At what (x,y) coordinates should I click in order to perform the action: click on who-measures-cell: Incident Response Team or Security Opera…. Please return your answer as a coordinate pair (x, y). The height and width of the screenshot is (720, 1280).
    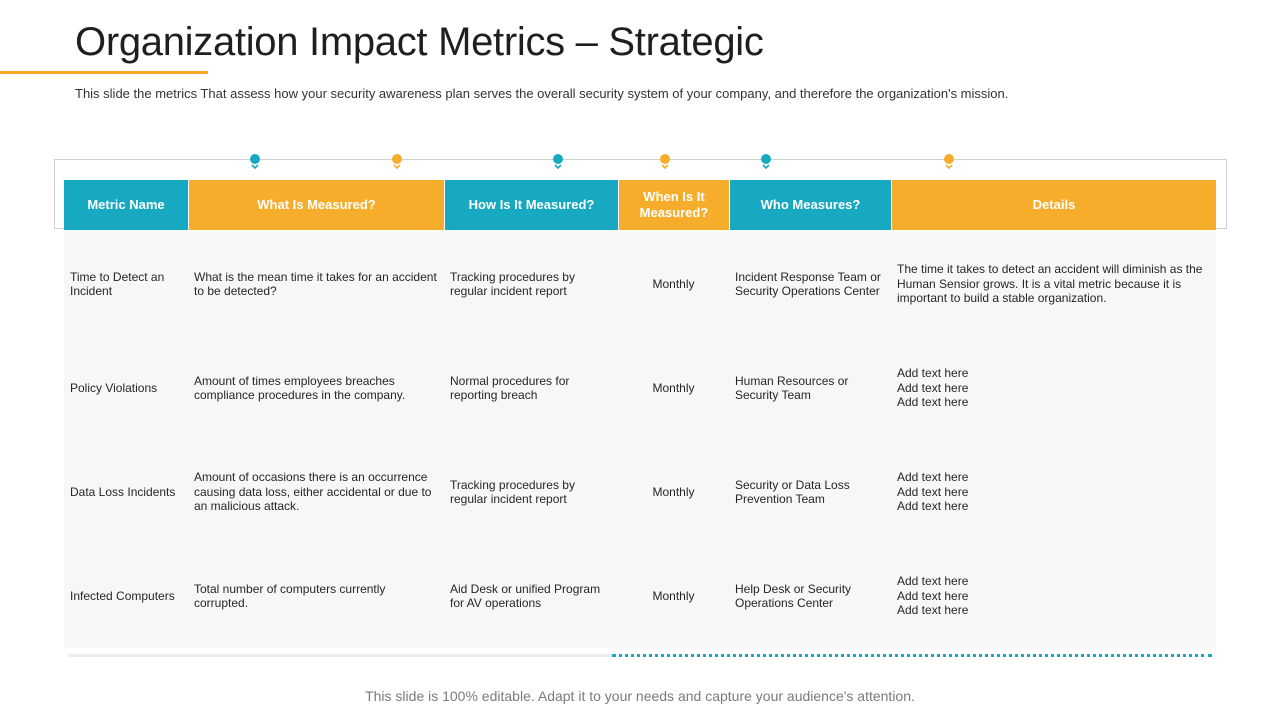
    Looking at the image, I should click on (808, 284).